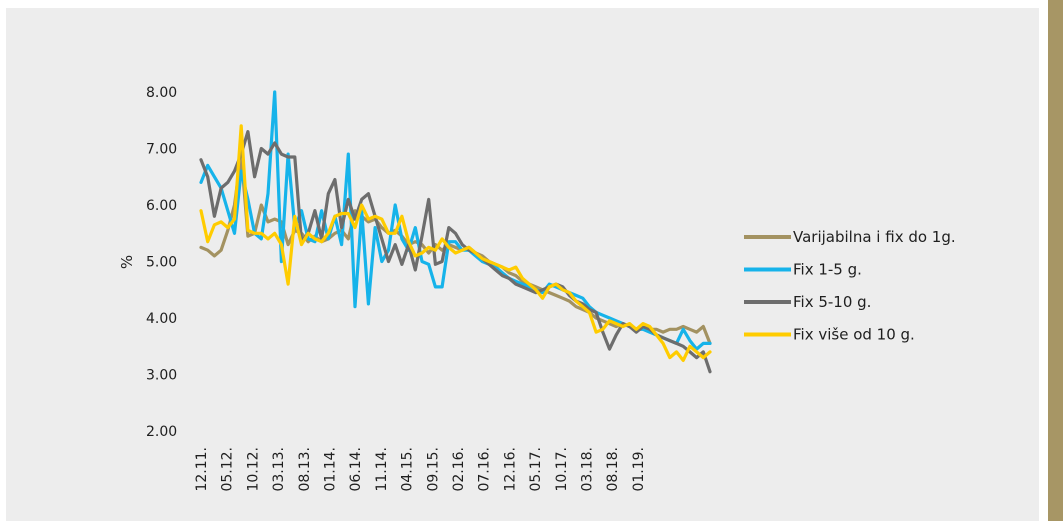 This screenshot has width=1063, height=521. I want to click on x-tick-label: 06.14., so click(356, 469).